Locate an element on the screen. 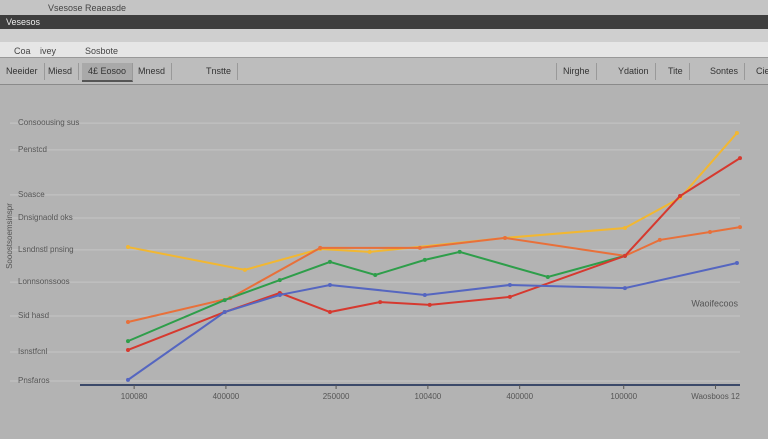  menu-label: Vesesos is located at coordinates (23, 22).